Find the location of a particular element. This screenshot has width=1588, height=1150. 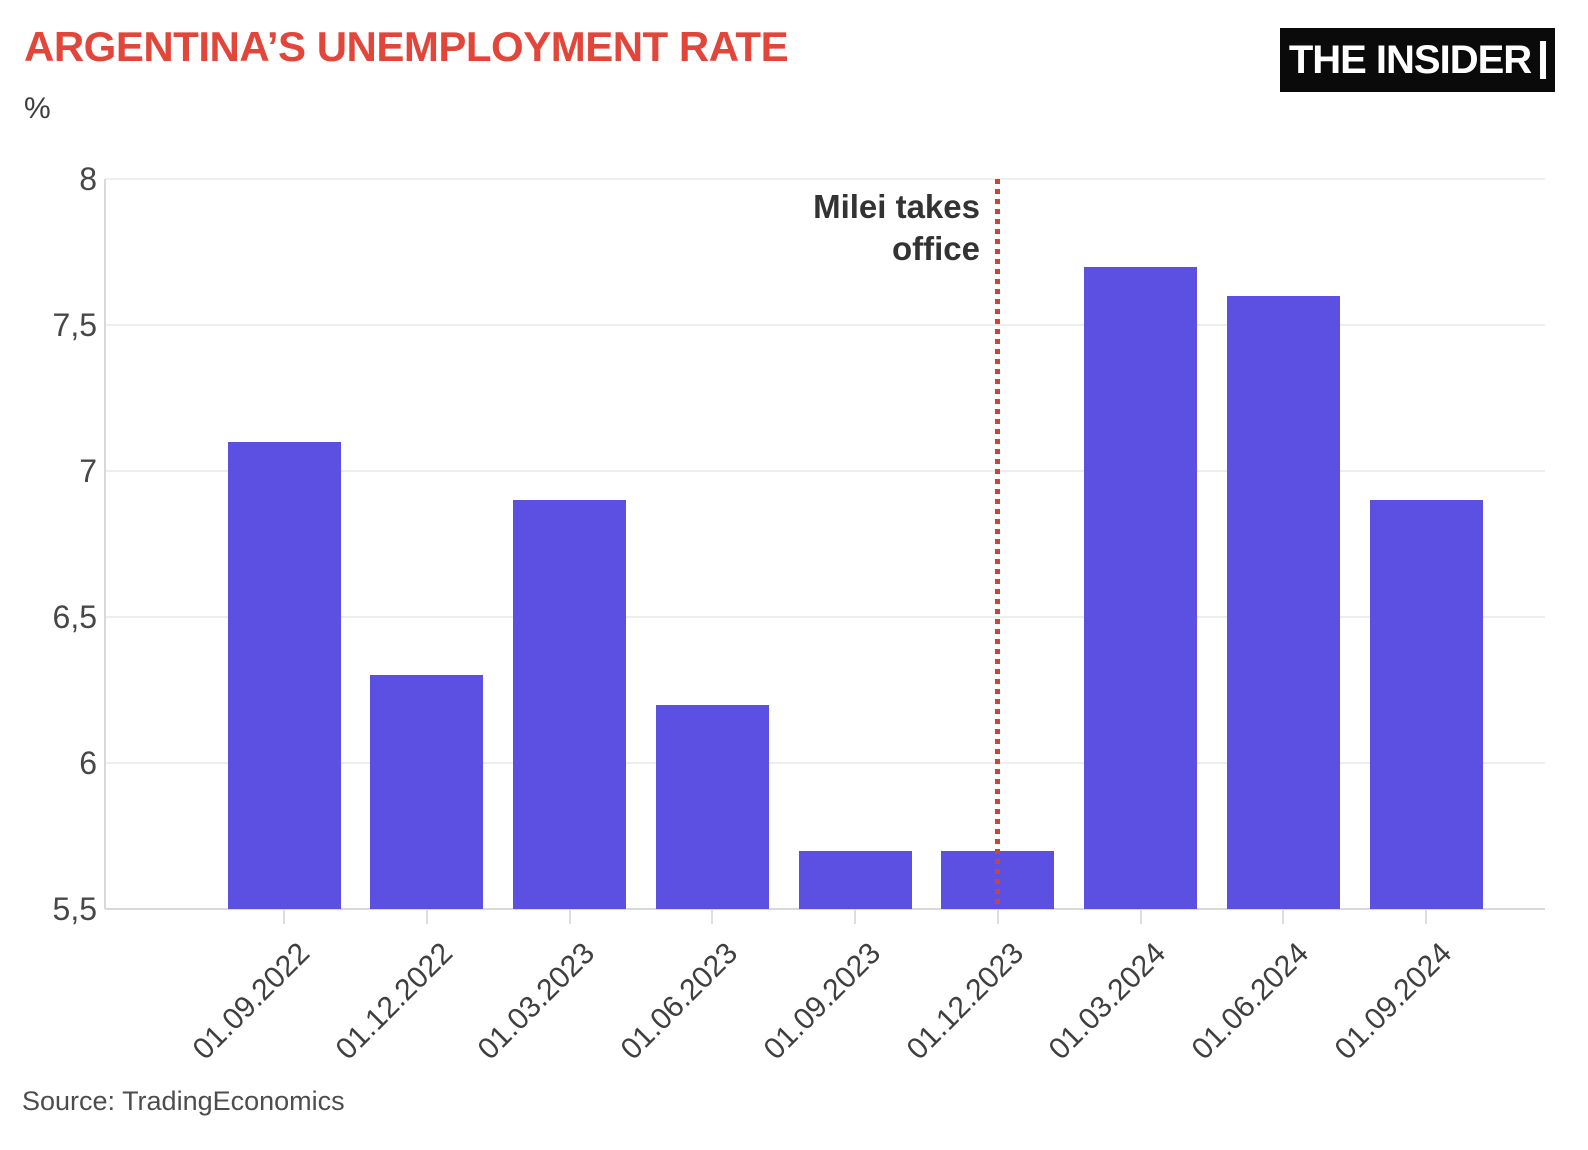

logo: THE INSIDER is located at coordinates (1417, 60).